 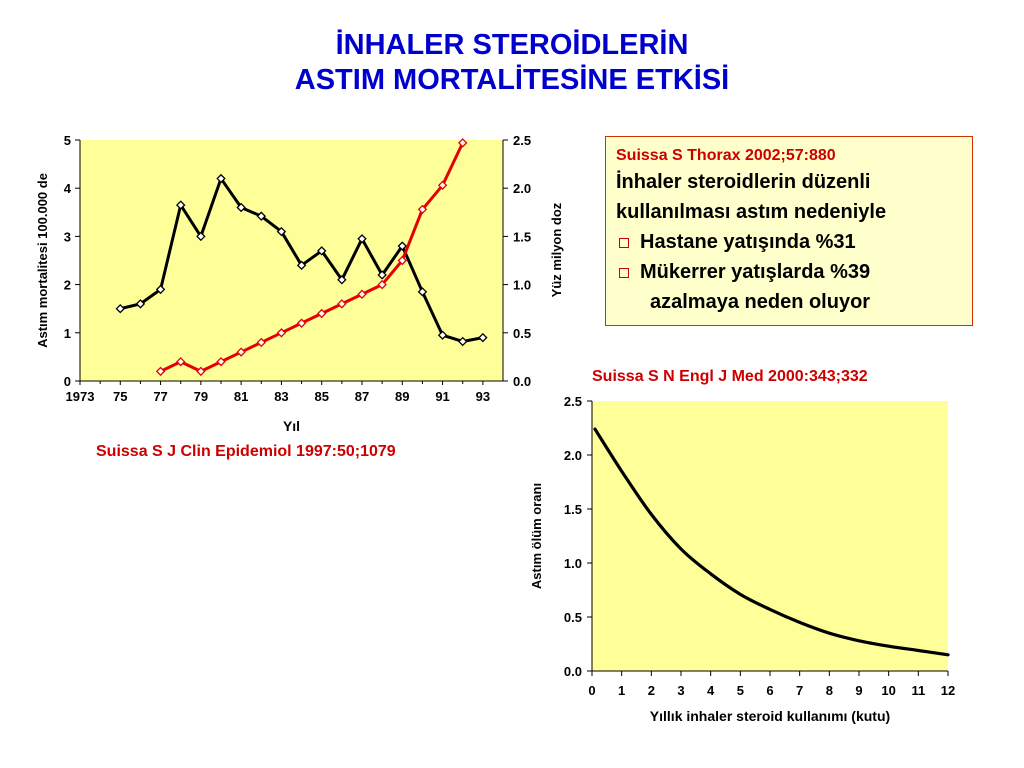 What do you see at coordinates (321, 396) in the screenshot?
I see `x-tick-label-1: 85` at bounding box center [321, 396].